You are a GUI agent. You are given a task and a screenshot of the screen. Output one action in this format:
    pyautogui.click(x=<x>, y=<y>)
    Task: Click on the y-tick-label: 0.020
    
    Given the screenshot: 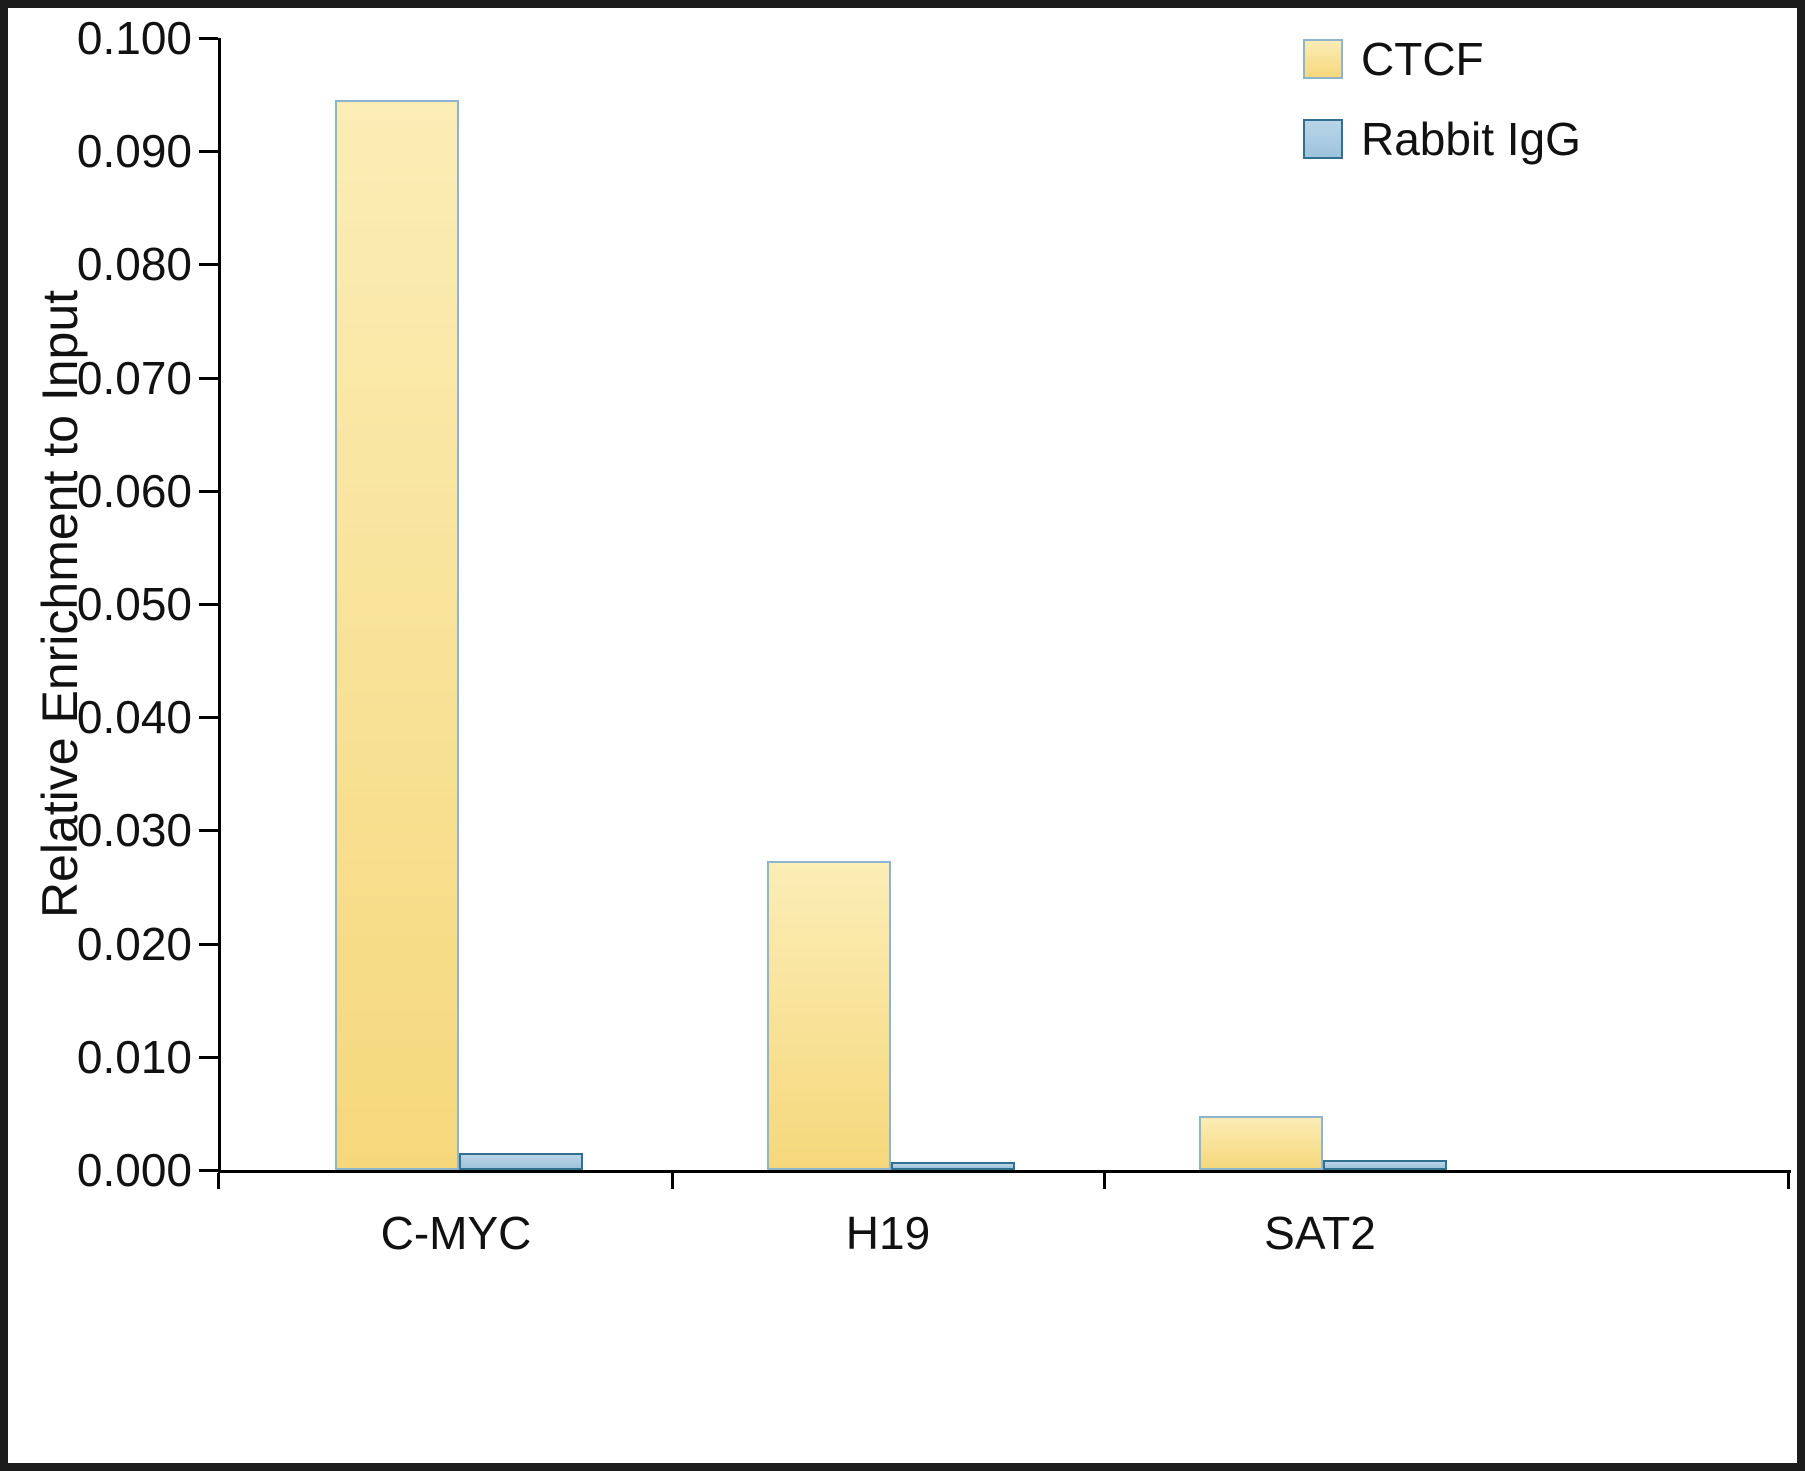 What is the action you would take?
    pyautogui.click(x=134, y=943)
    